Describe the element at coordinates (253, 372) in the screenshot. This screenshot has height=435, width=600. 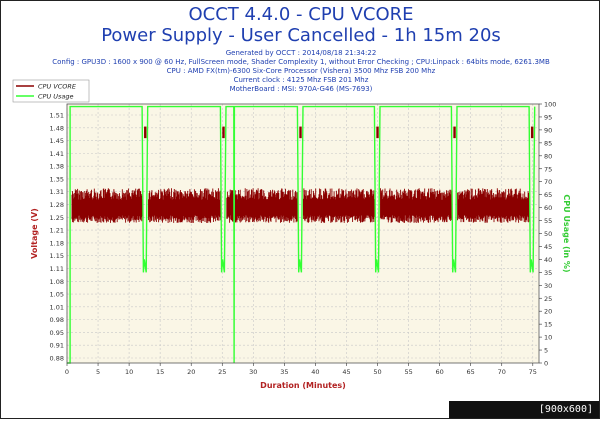
I see `x-tick-label: 30` at that location.